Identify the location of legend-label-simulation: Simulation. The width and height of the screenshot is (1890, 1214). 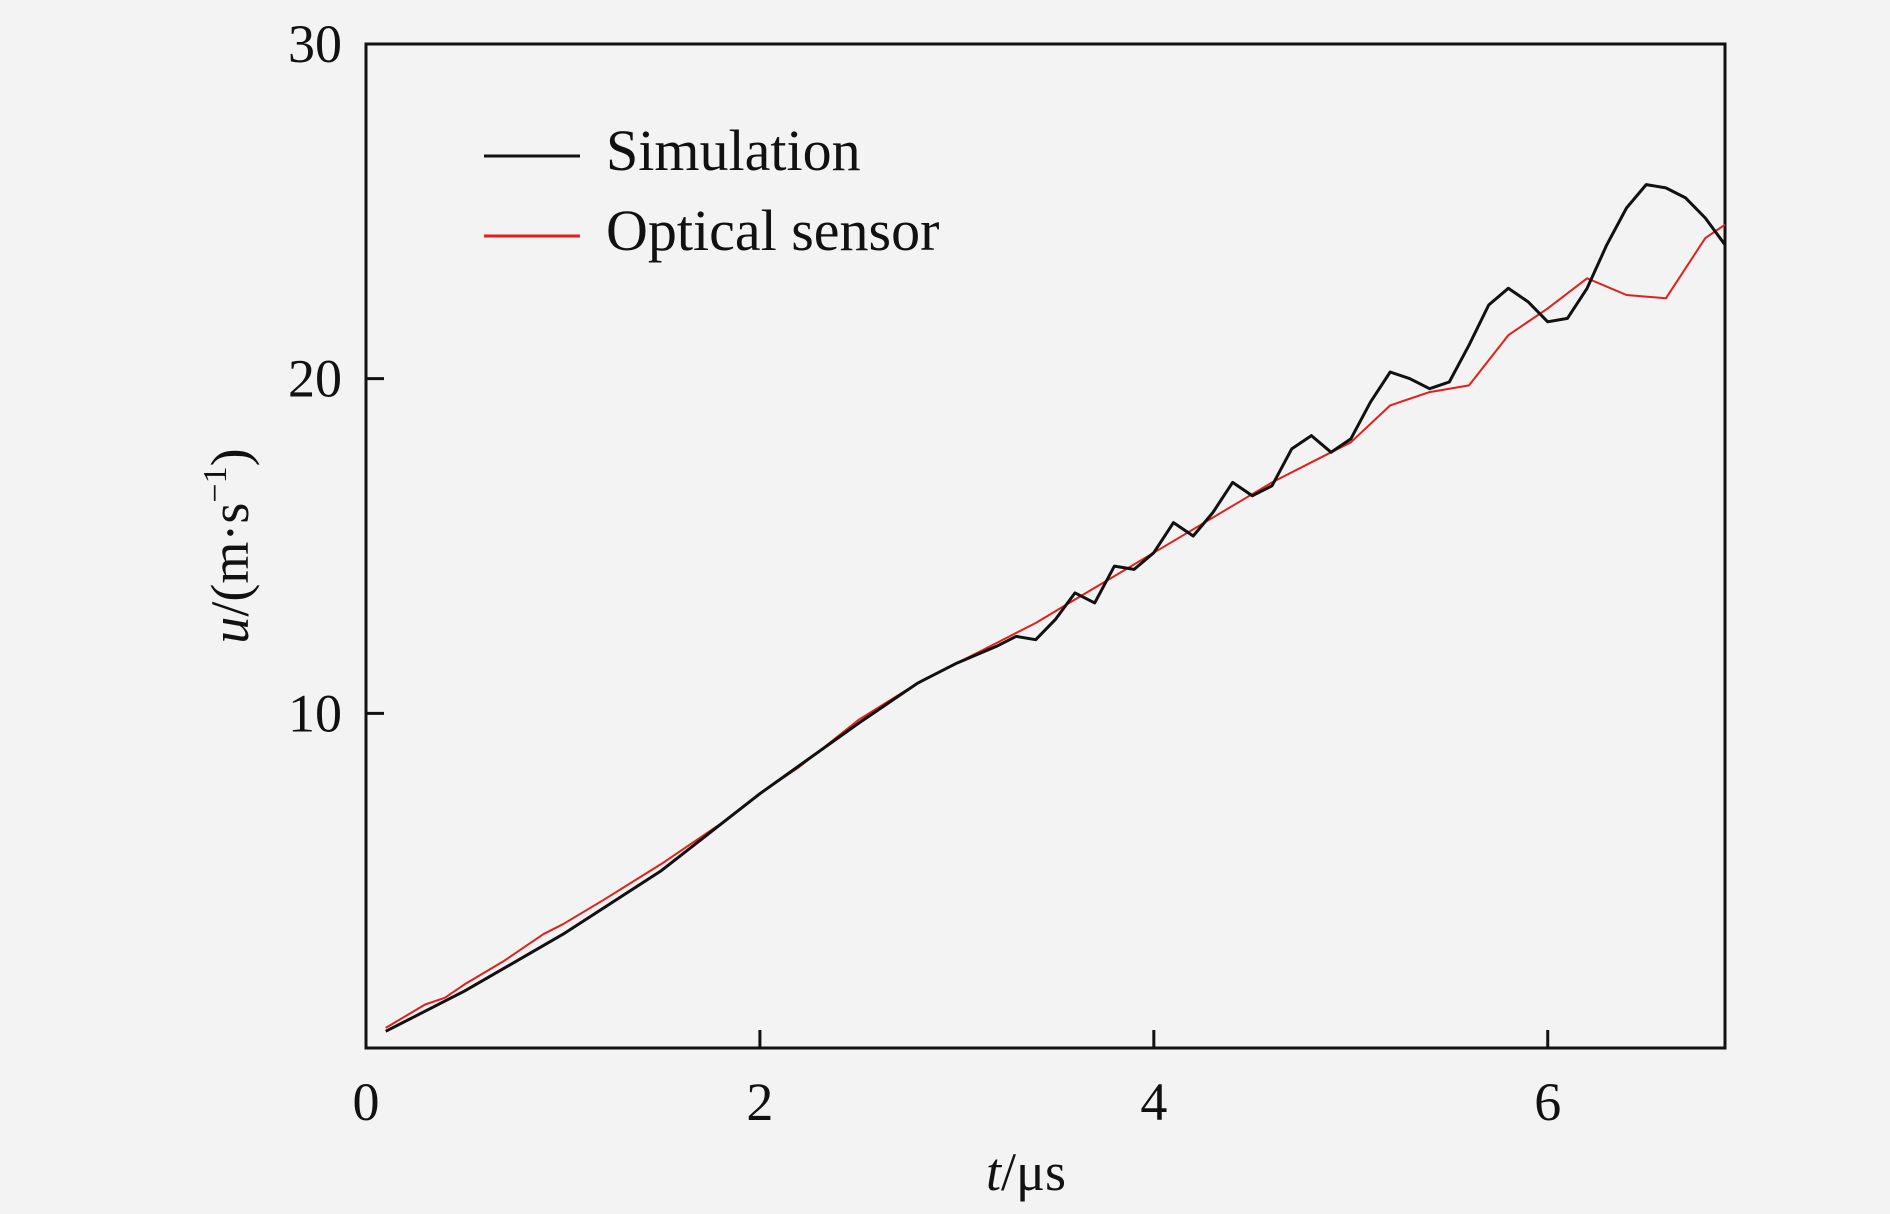
(733, 150).